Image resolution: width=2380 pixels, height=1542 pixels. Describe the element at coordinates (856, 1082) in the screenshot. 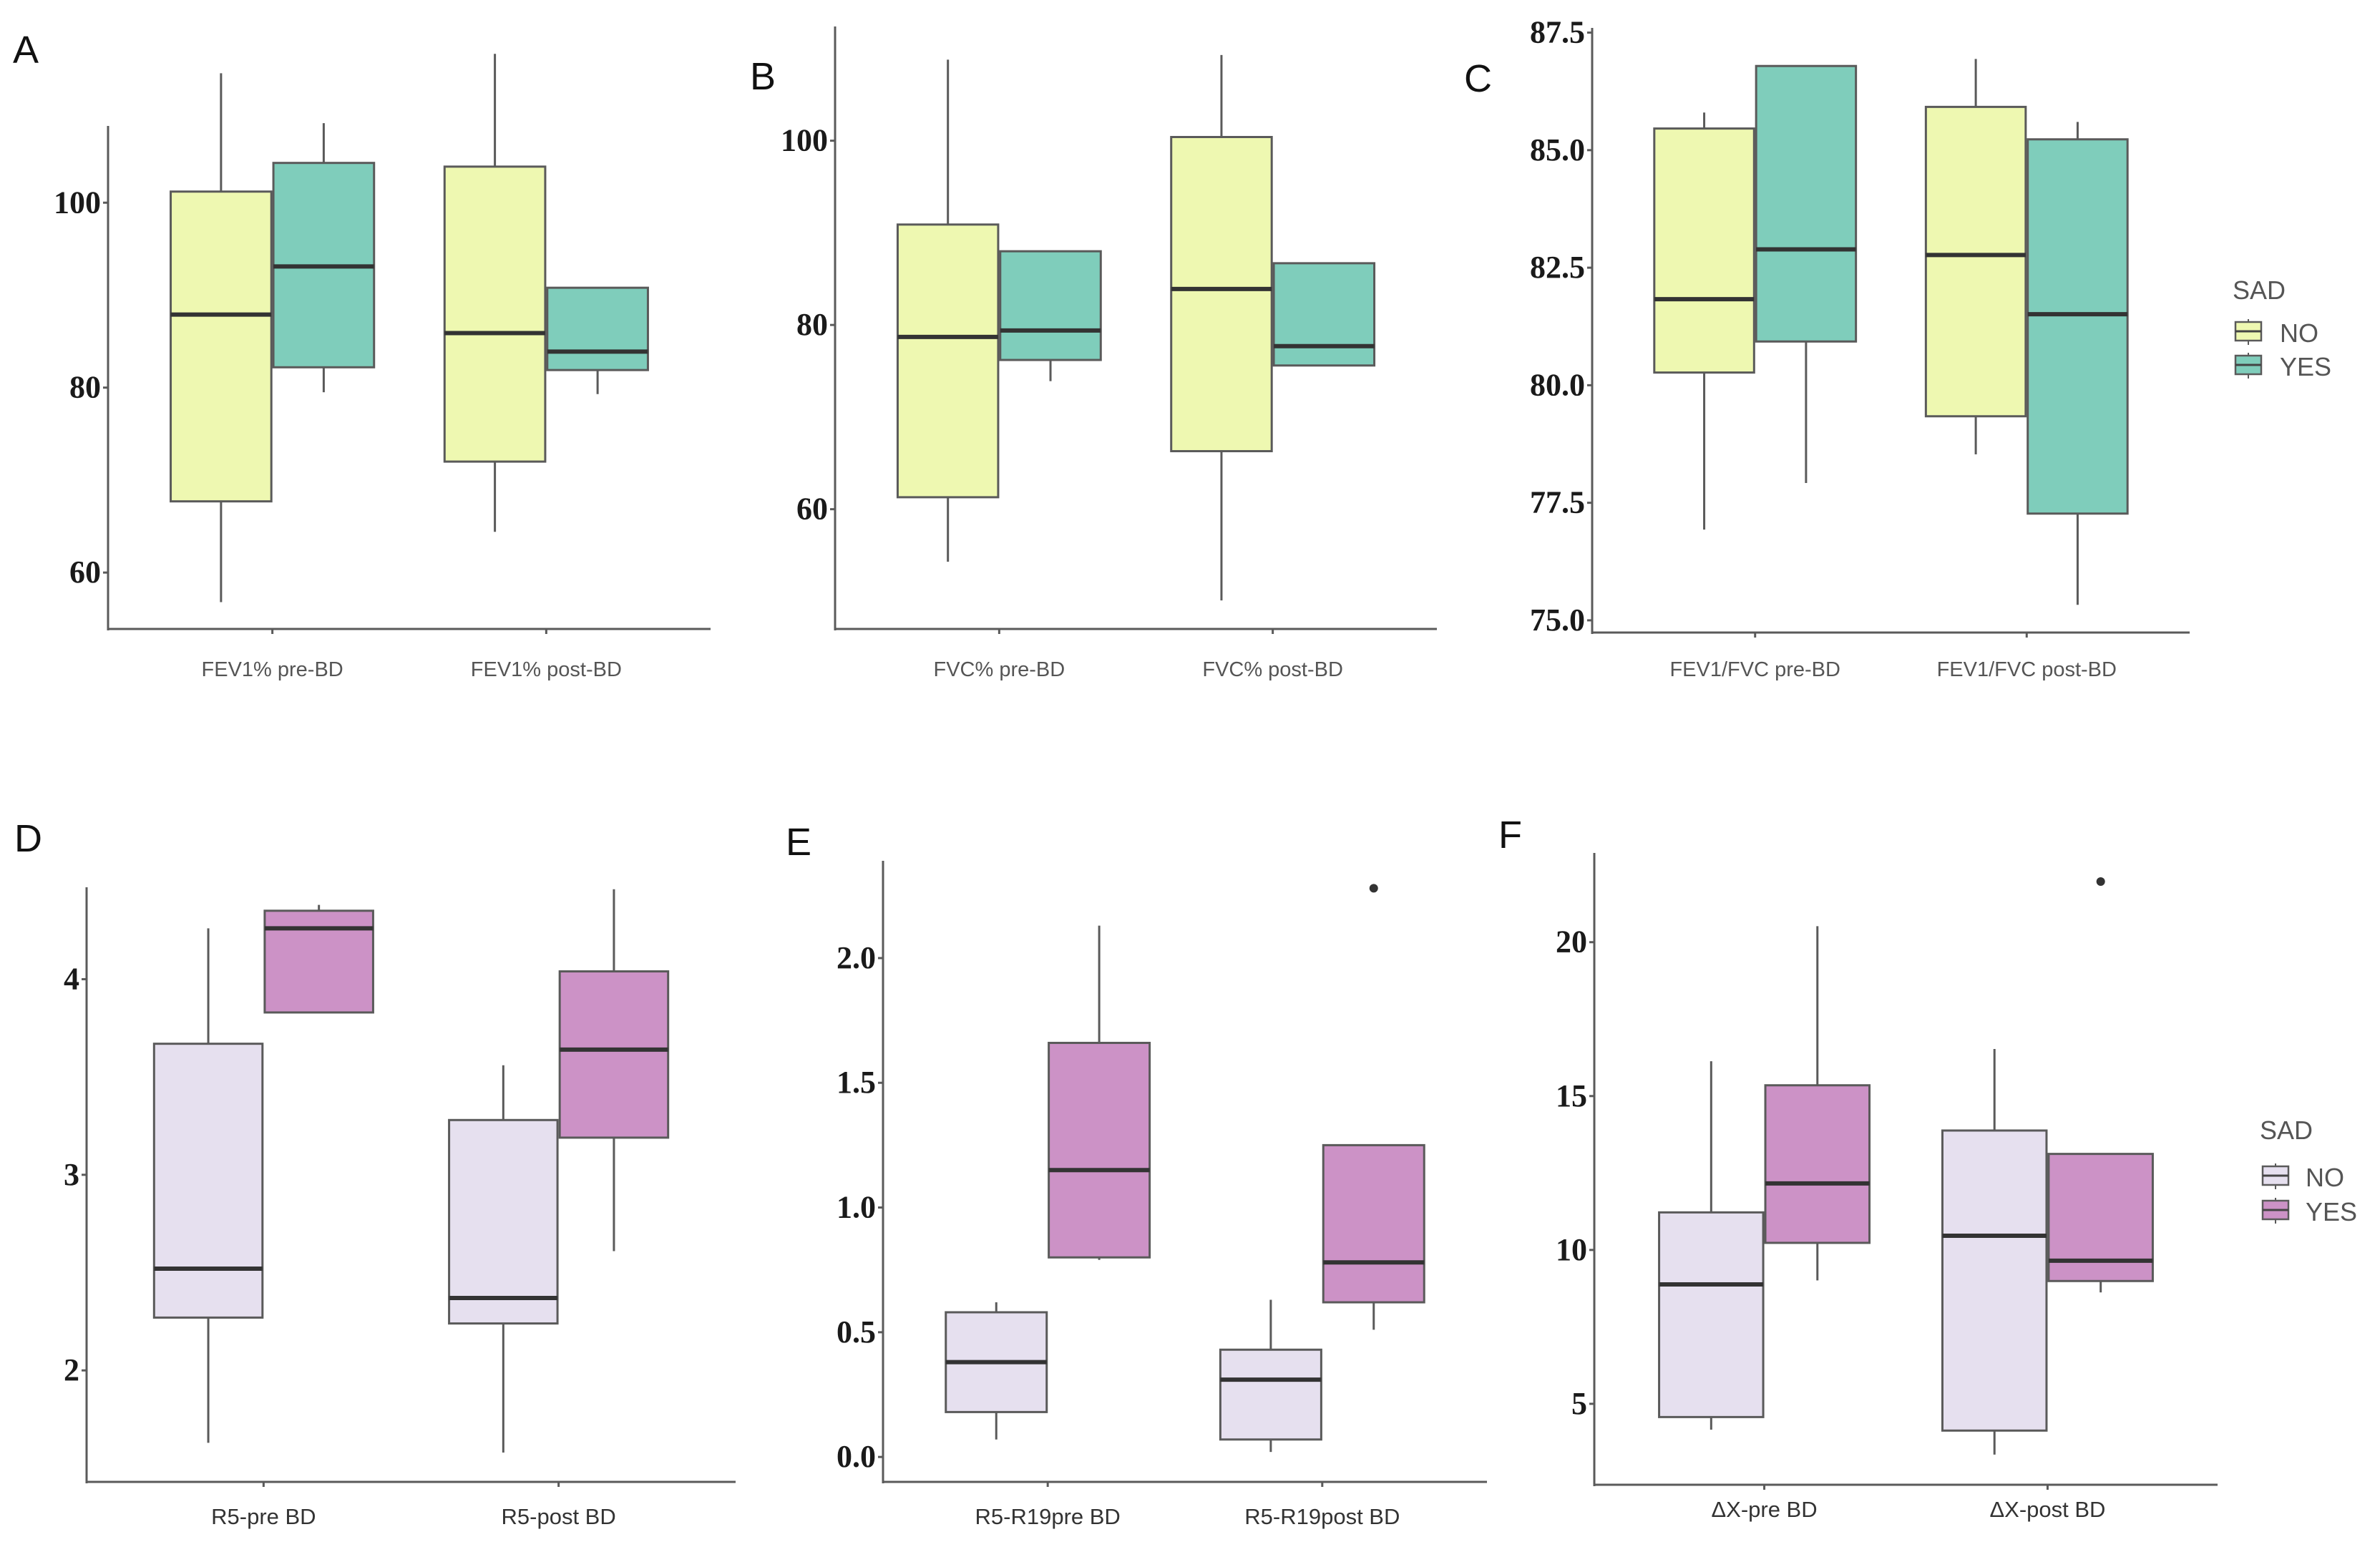

I see `y-tick-label: 1.5` at that location.